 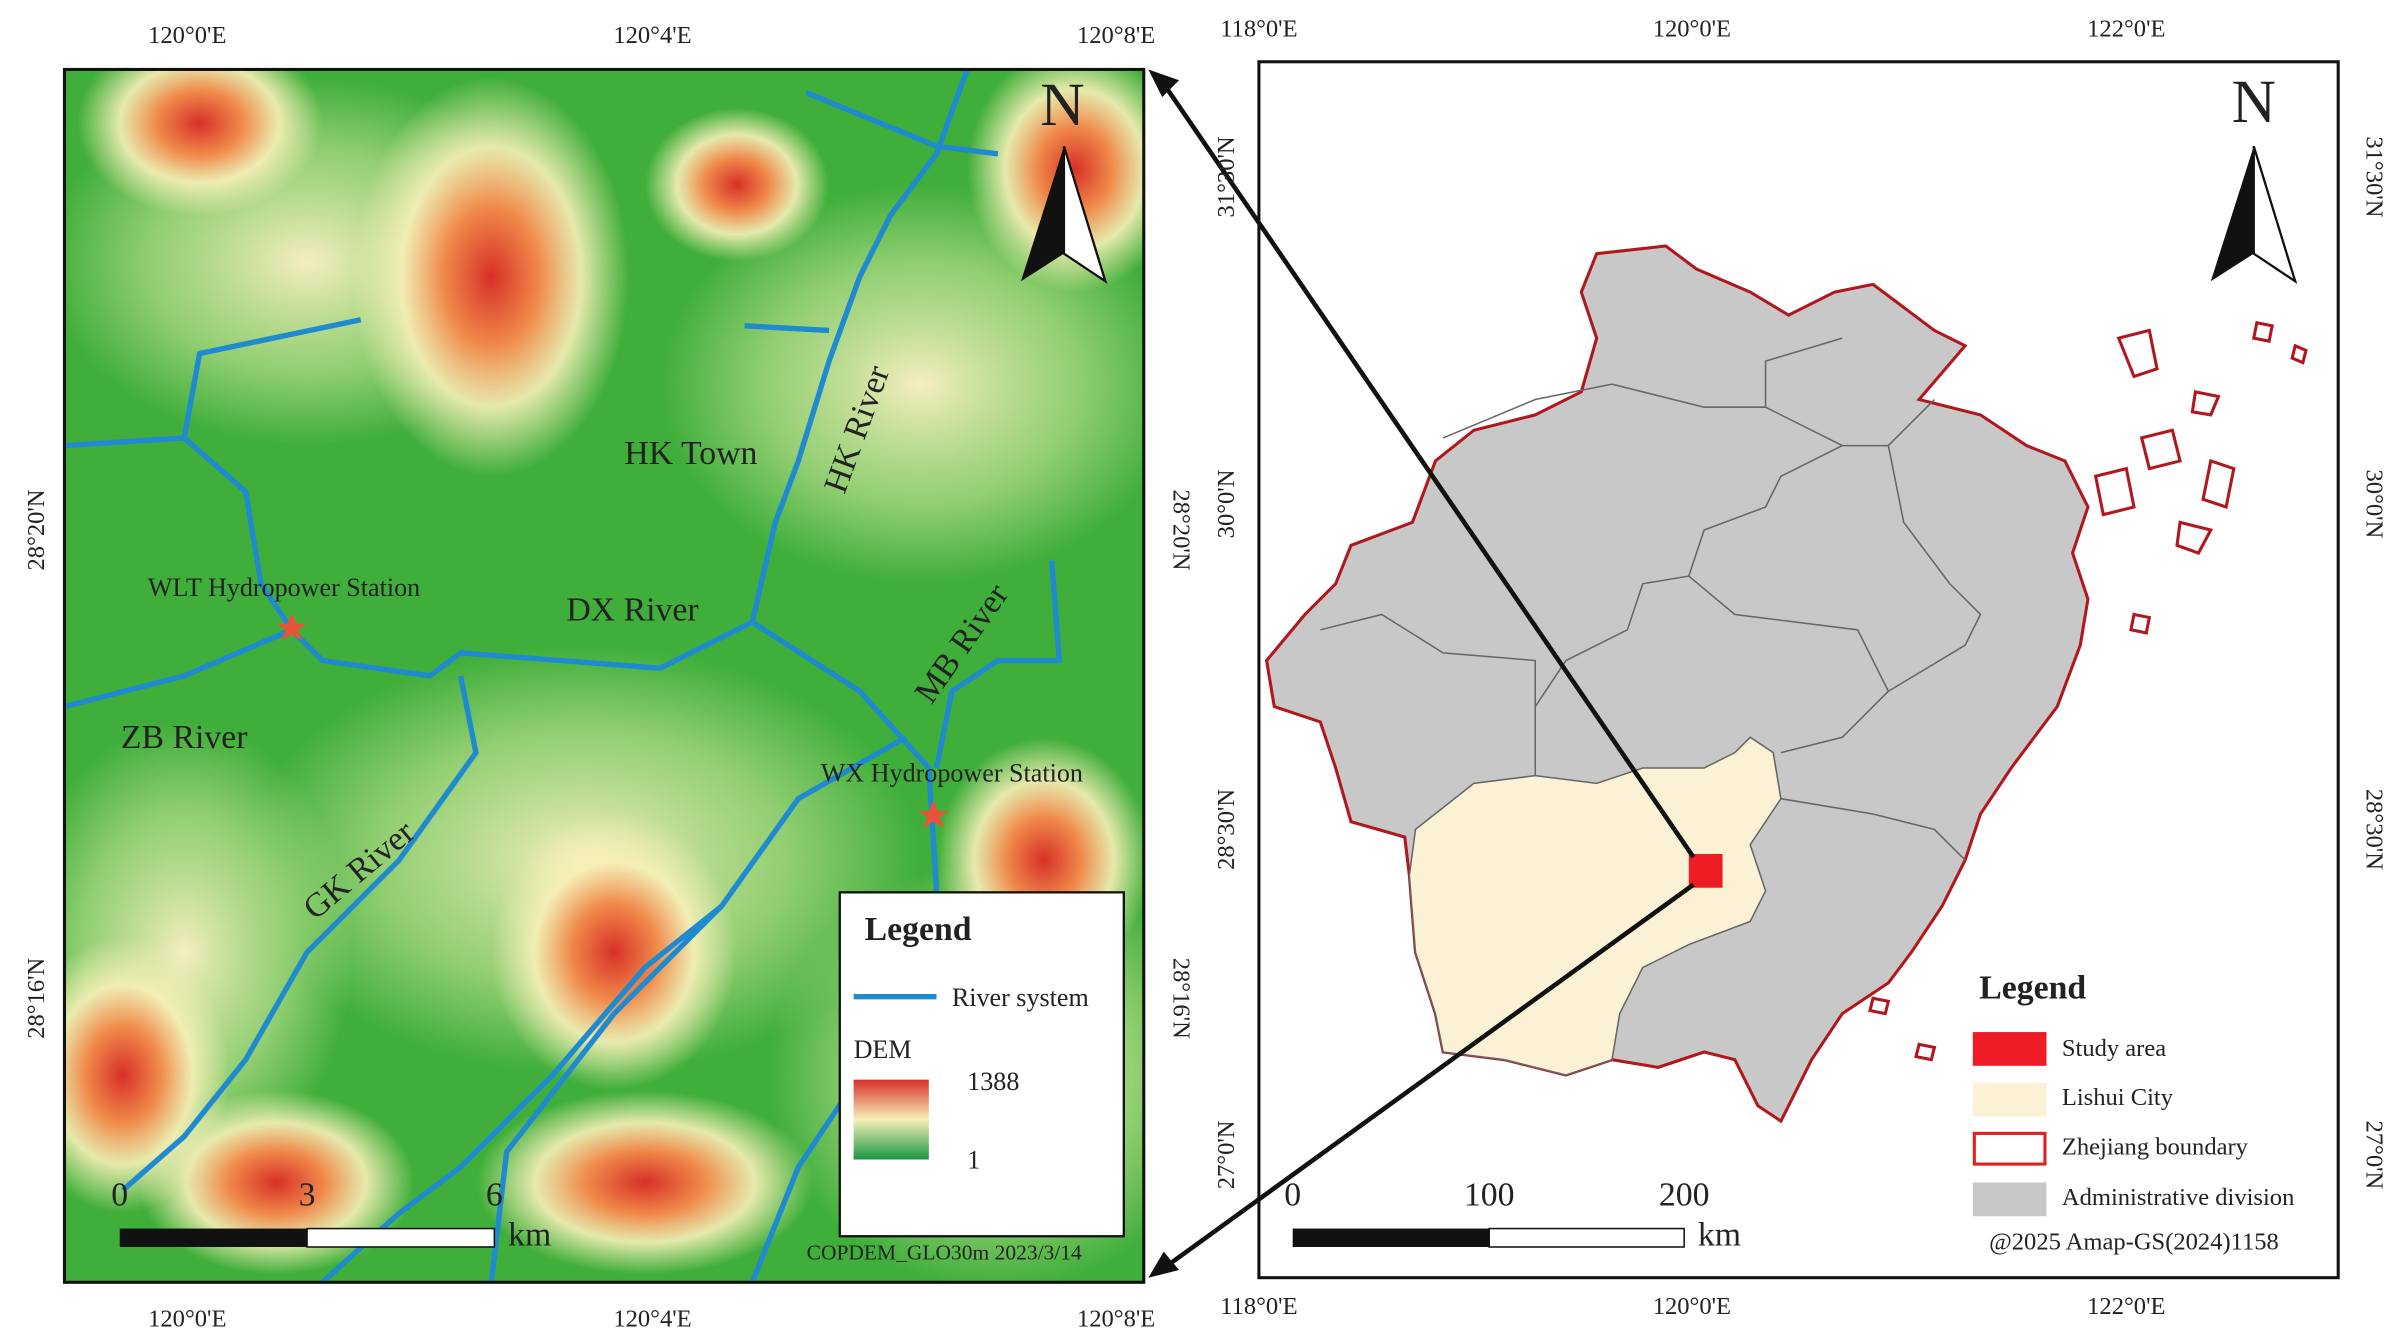 I want to click on legend-label: 1, so click(x=973, y=1160).